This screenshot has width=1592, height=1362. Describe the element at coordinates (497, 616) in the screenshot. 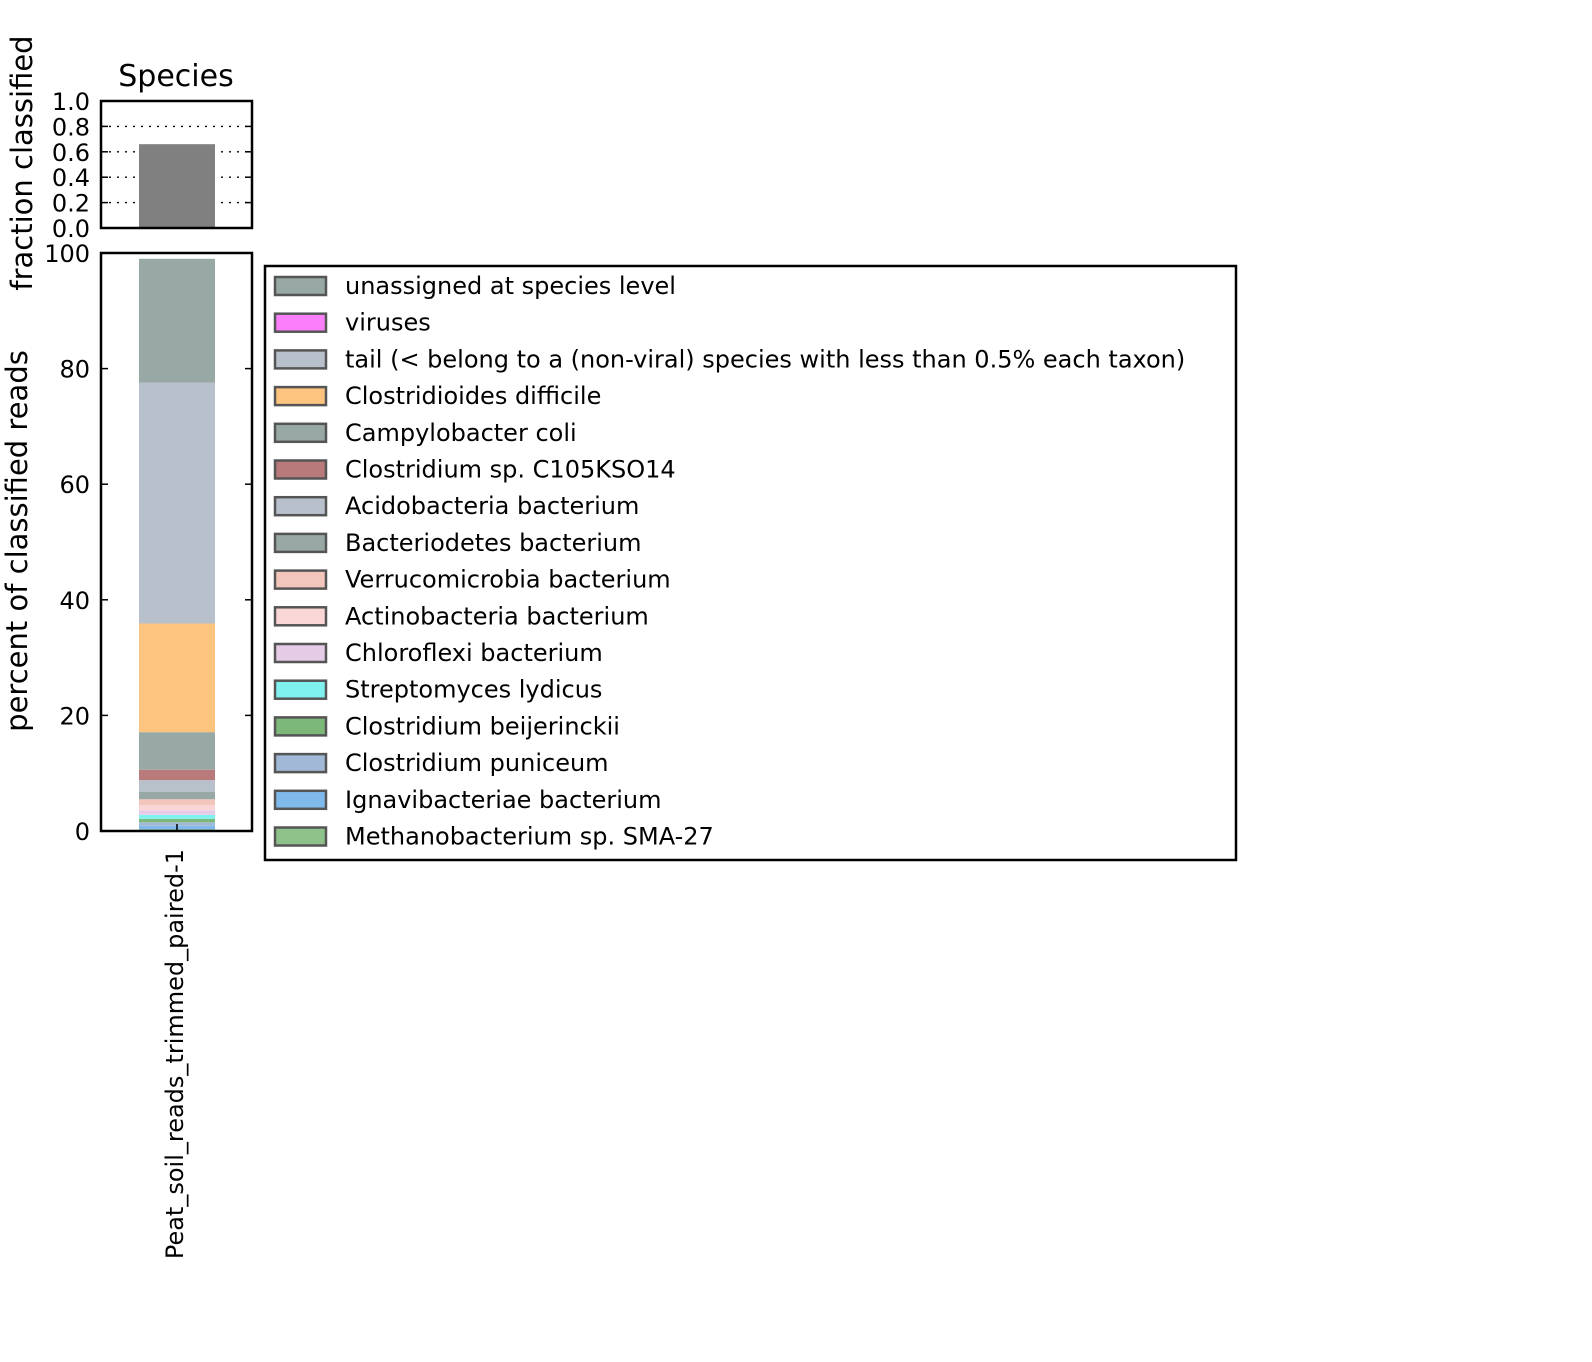

I see `legend-label: Actinobacteria bacterium` at that location.